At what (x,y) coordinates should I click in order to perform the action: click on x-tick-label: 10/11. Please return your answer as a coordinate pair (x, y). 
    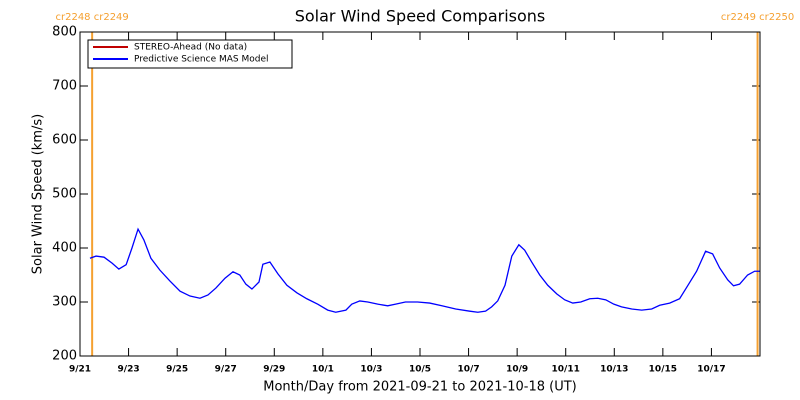
    Looking at the image, I should click on (566, 370).